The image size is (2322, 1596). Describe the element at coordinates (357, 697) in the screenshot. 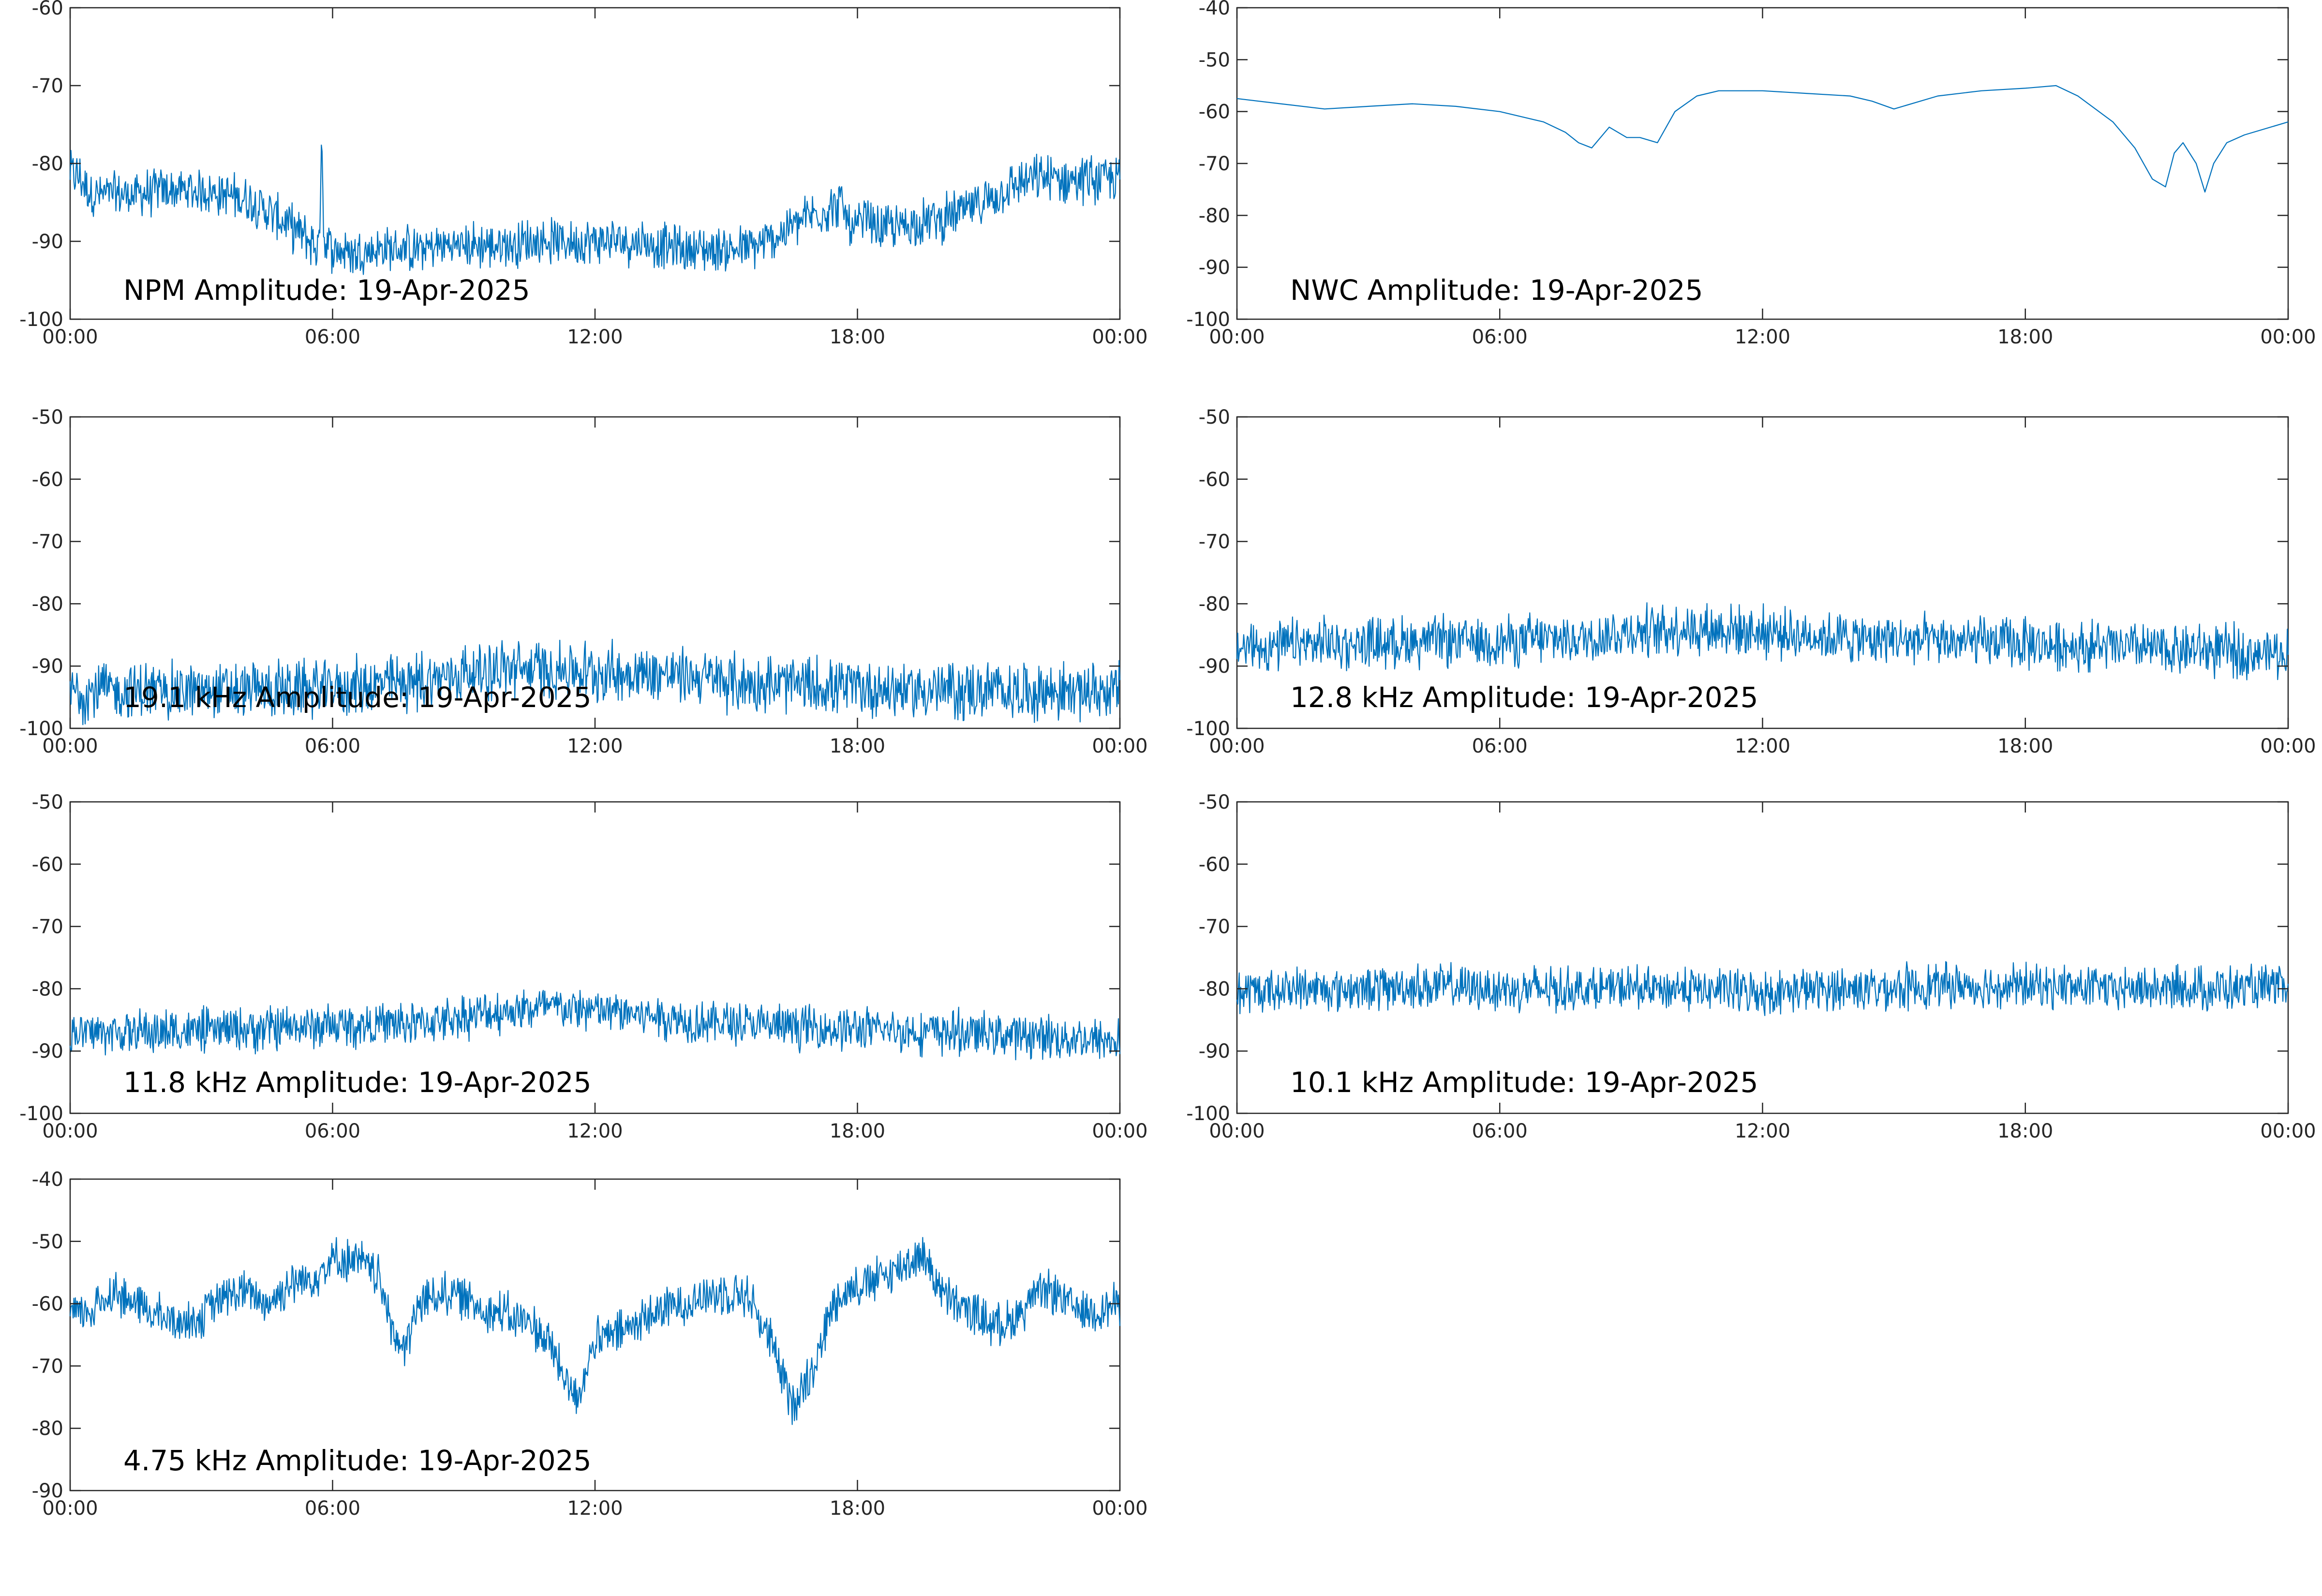

I see `panel-title: 19.1 kHz Amplitude: 19-Apr-2025` at that location.